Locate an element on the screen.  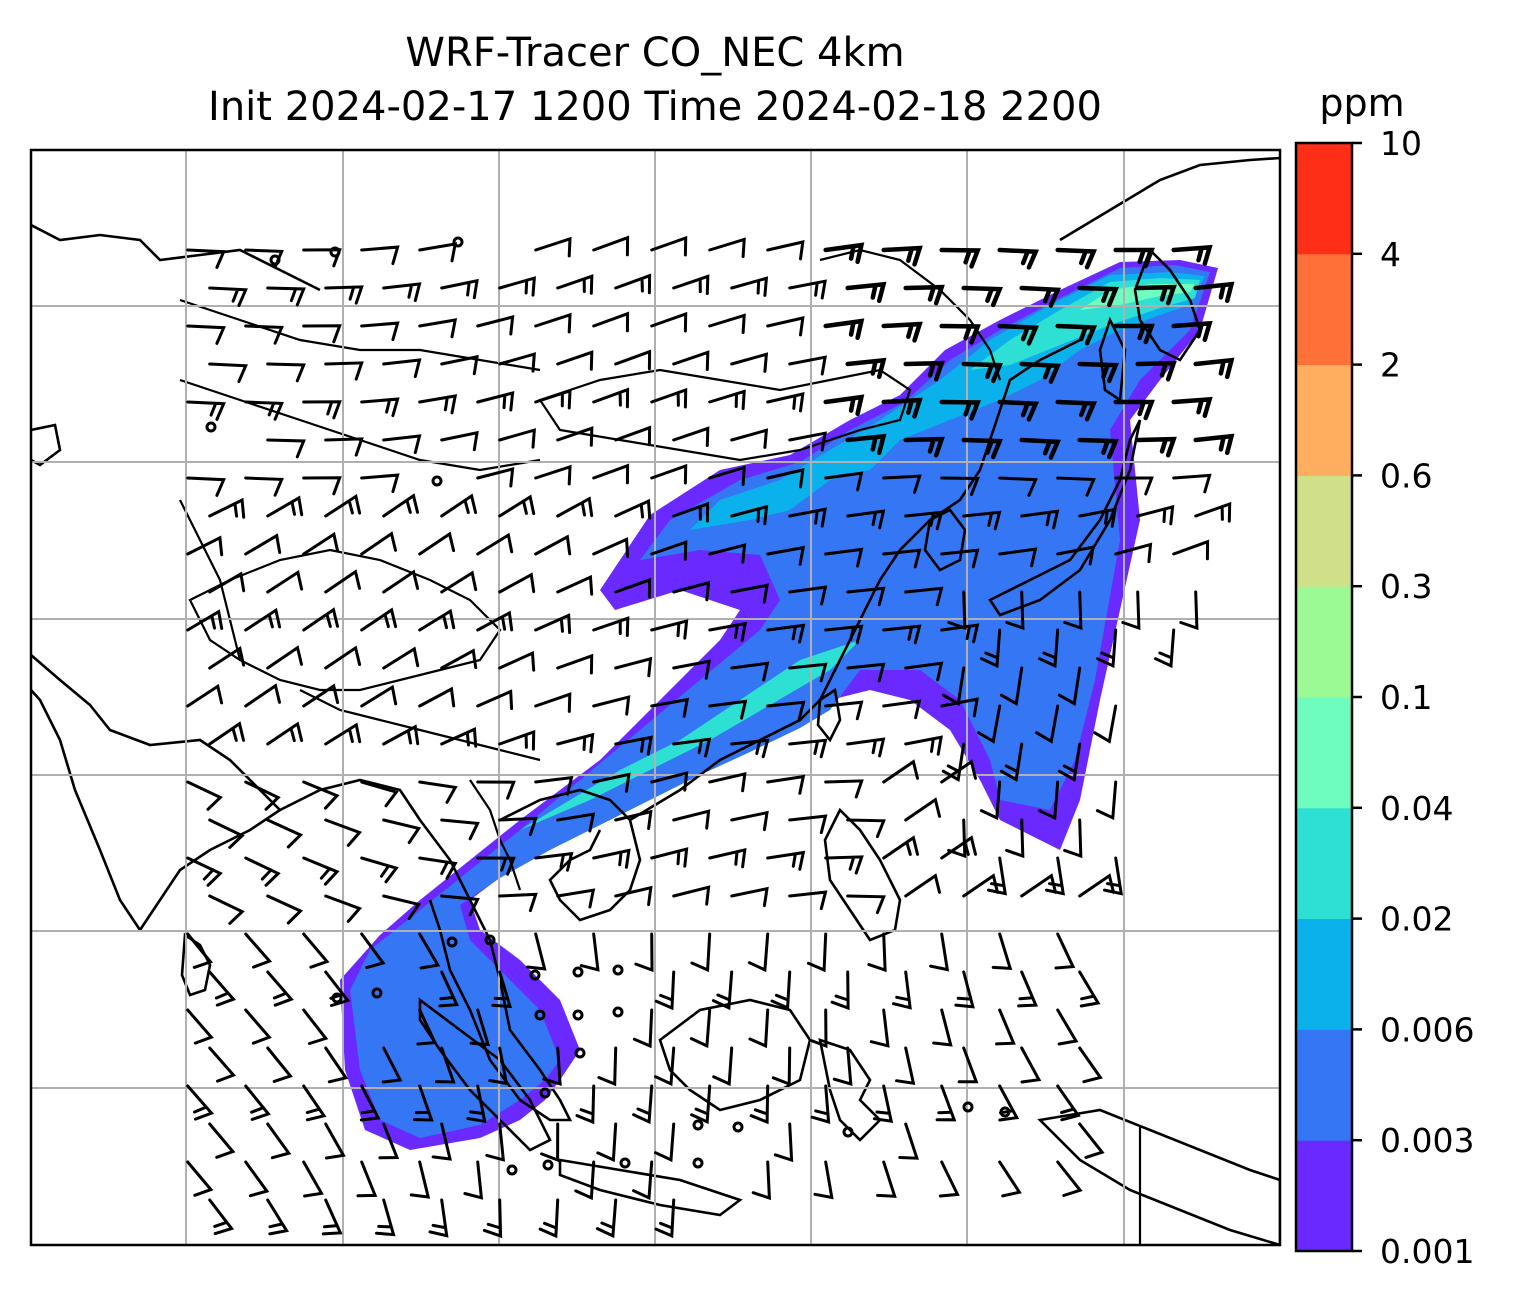
coast-siberia is located at coordinates (1169, 199).